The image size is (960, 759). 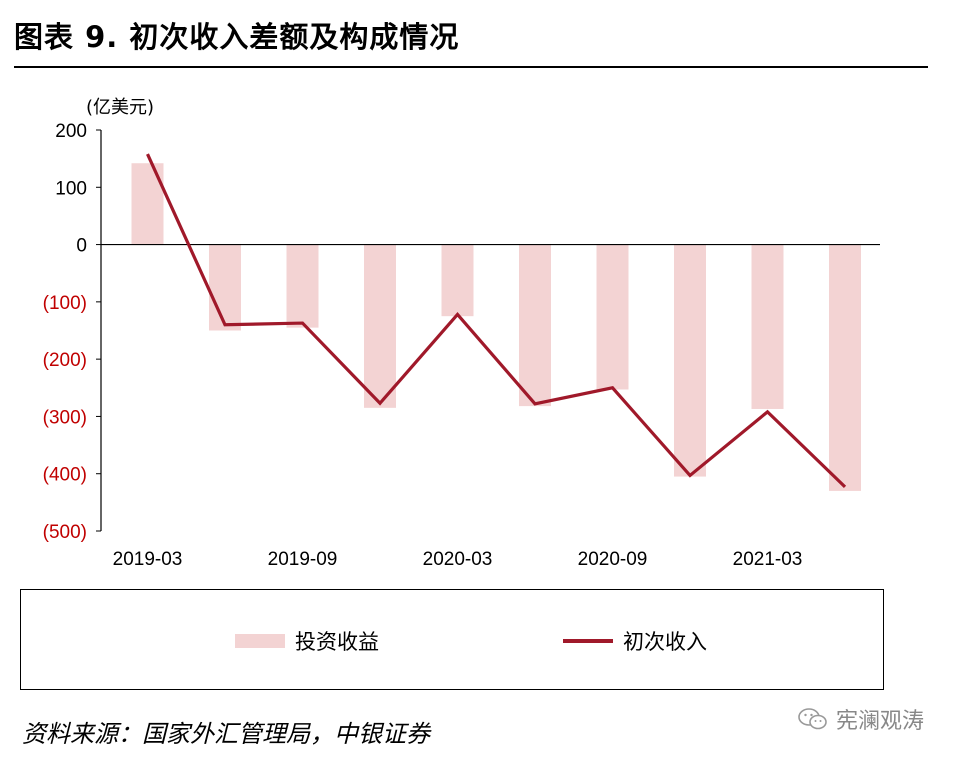 What do you see at coordinates (237, 37) in the screenshot?
I see `chart-title: 图表 9. 初次收入差额及构成情况` at bounding box center [237, 37].